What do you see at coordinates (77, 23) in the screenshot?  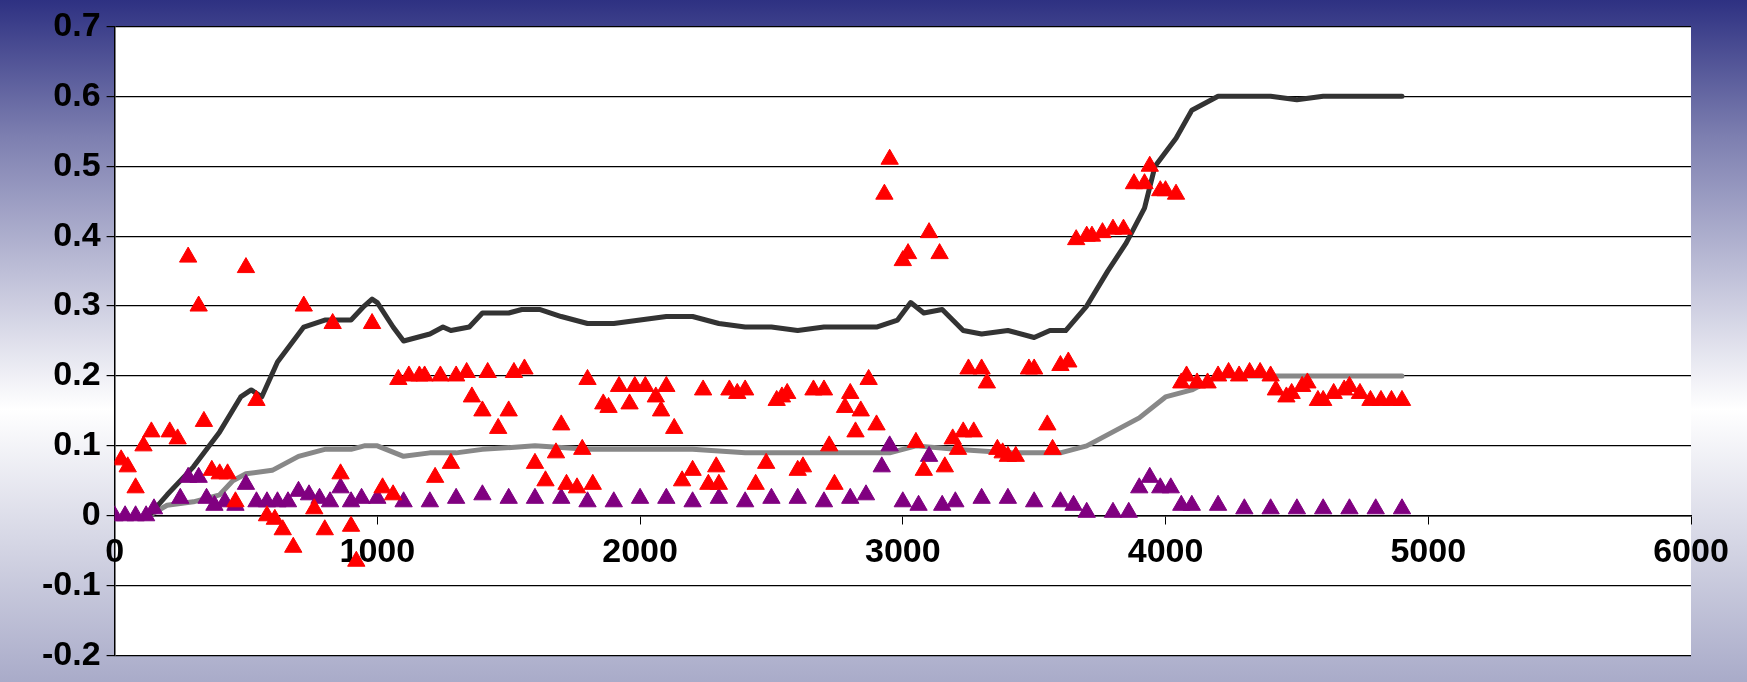 I see `y-tick-label: 0.7` at bounding box center [77, 23].